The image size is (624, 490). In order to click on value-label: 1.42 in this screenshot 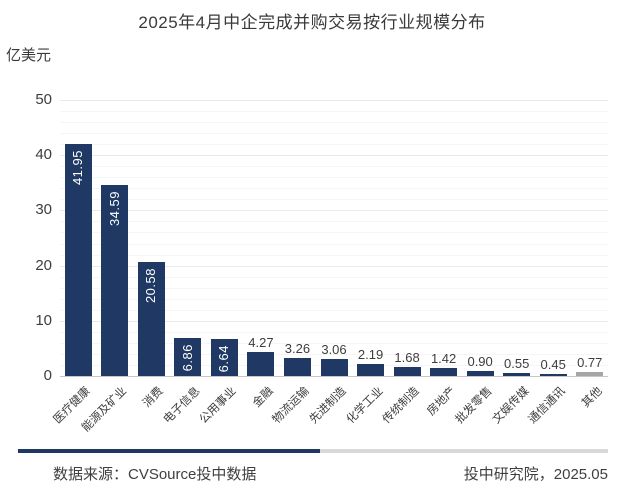, I will do `click(443, 358)`.